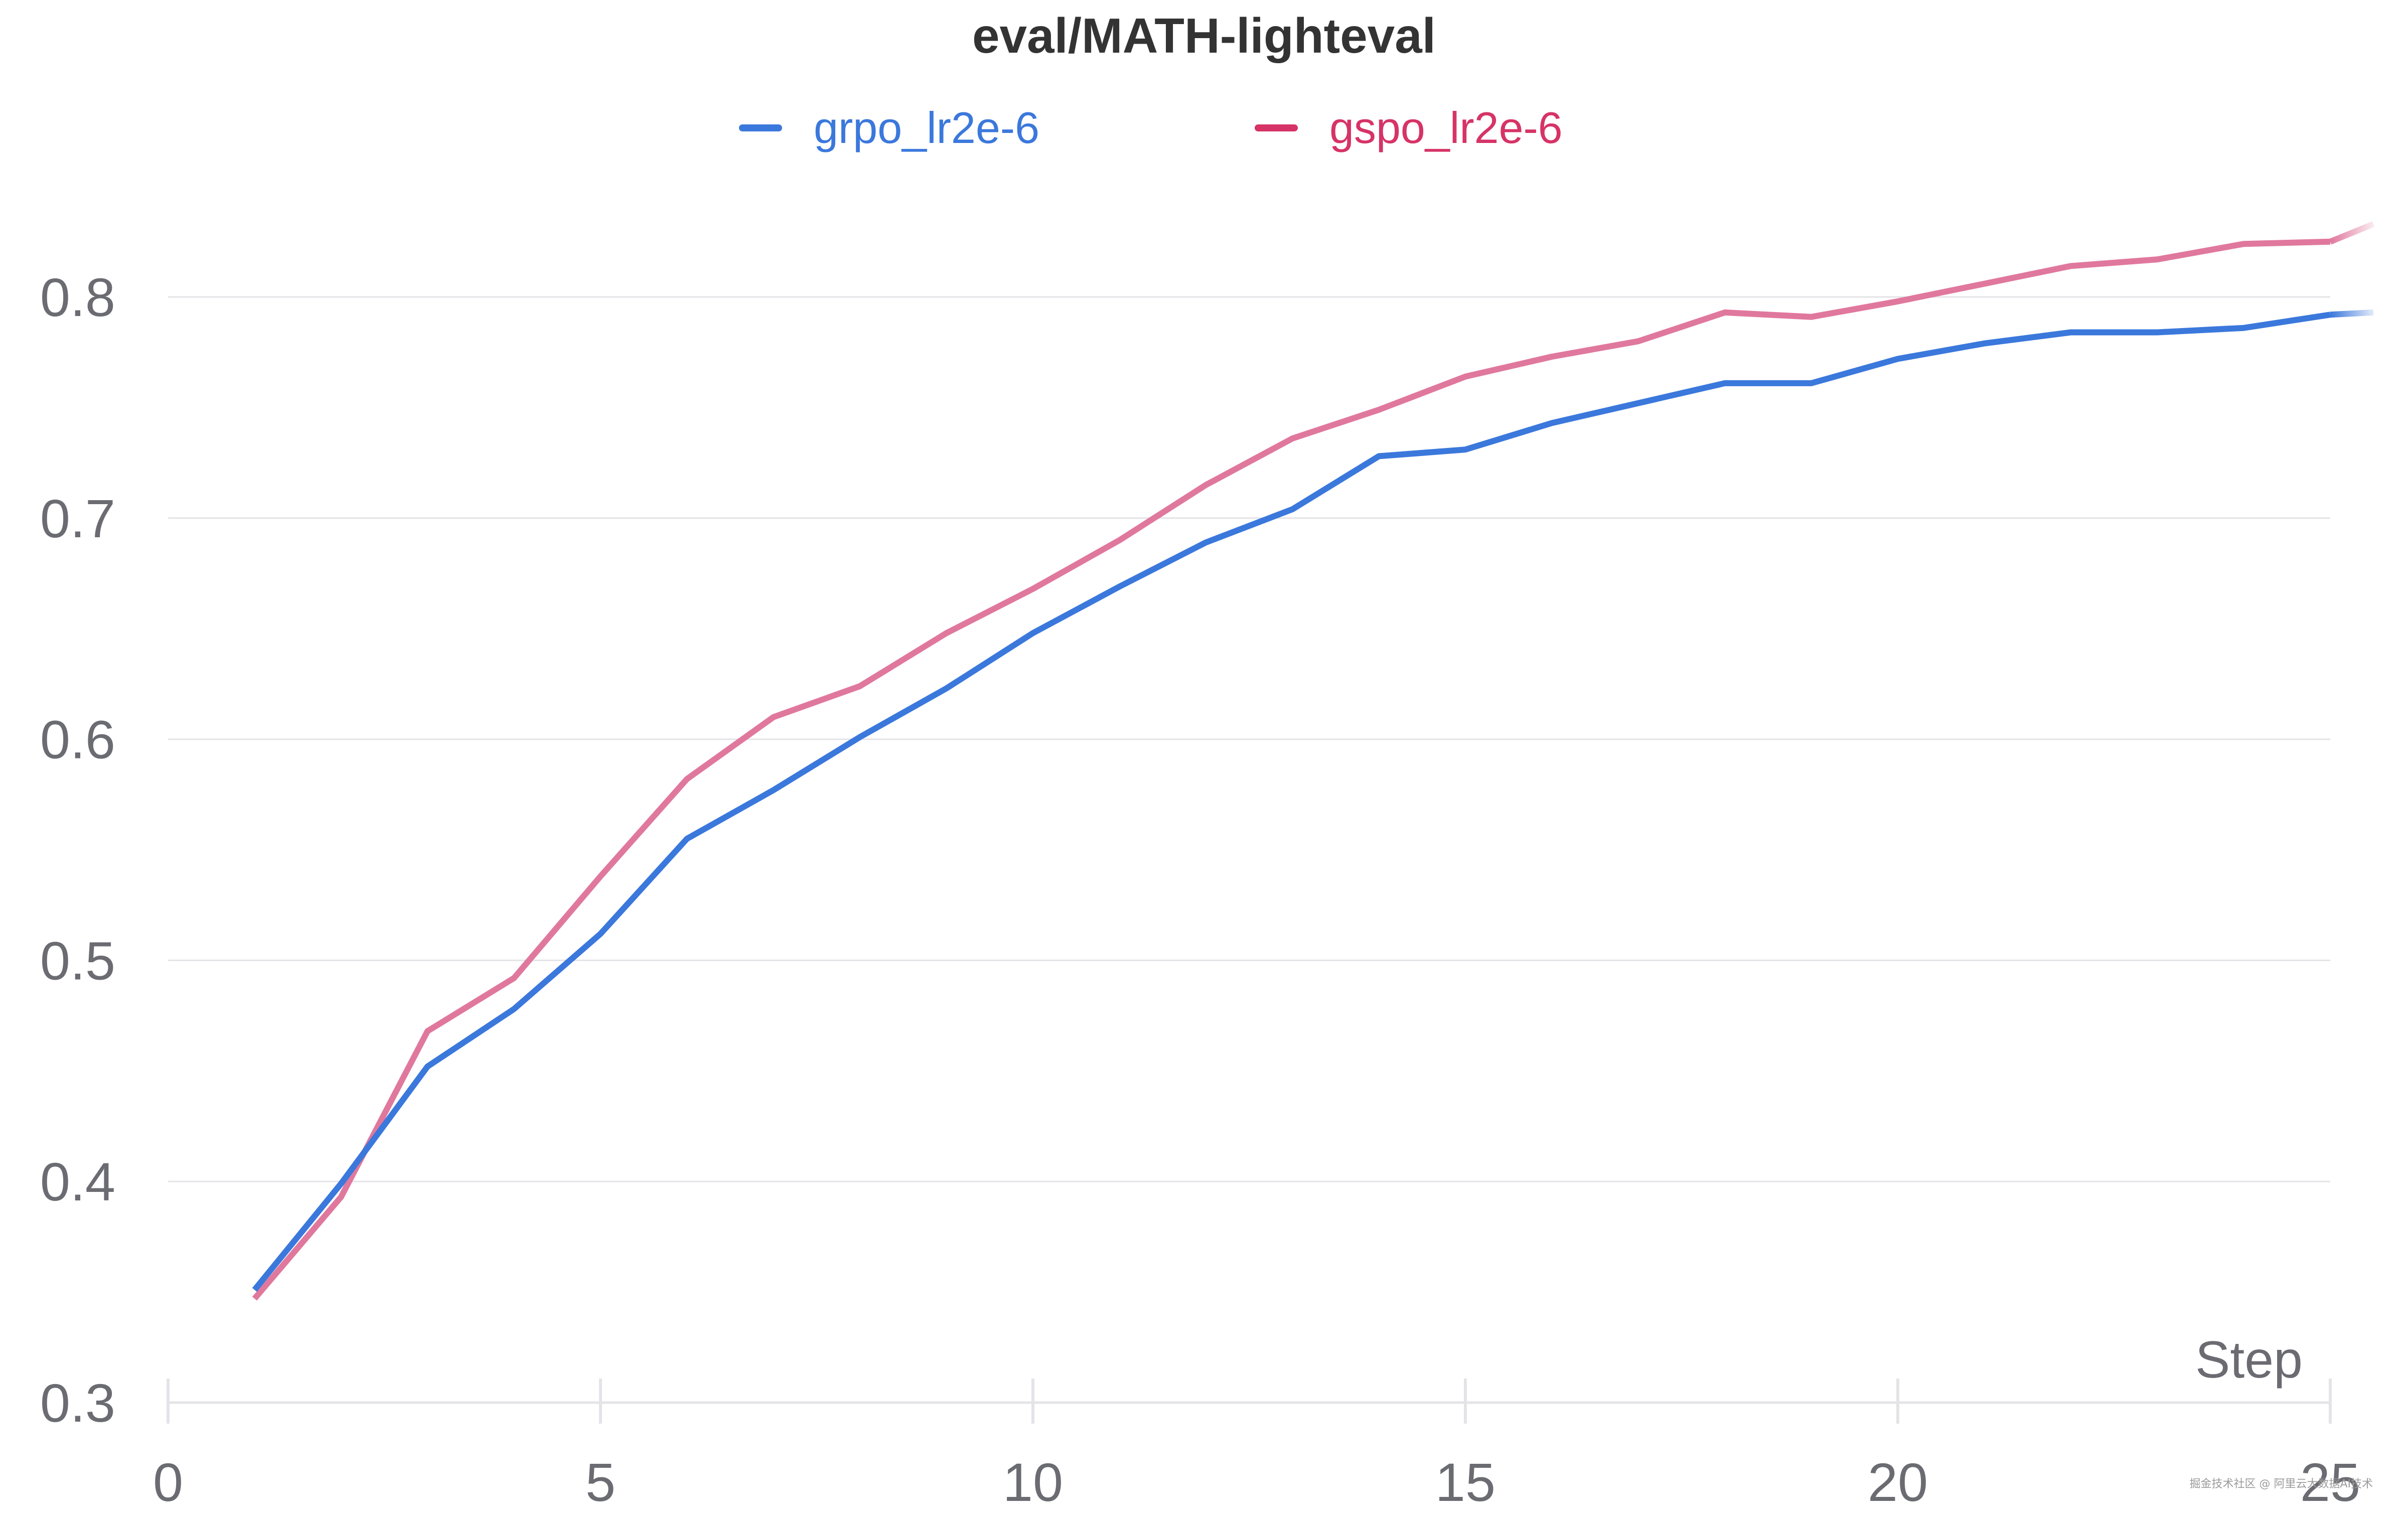 Image resolution: width=2408 pixels, height=1525 pixels. Describe the element at coordinates (1256, 1446) in the screenshot. I see `x-axis: 0 5 10 15 20 25` at that location.